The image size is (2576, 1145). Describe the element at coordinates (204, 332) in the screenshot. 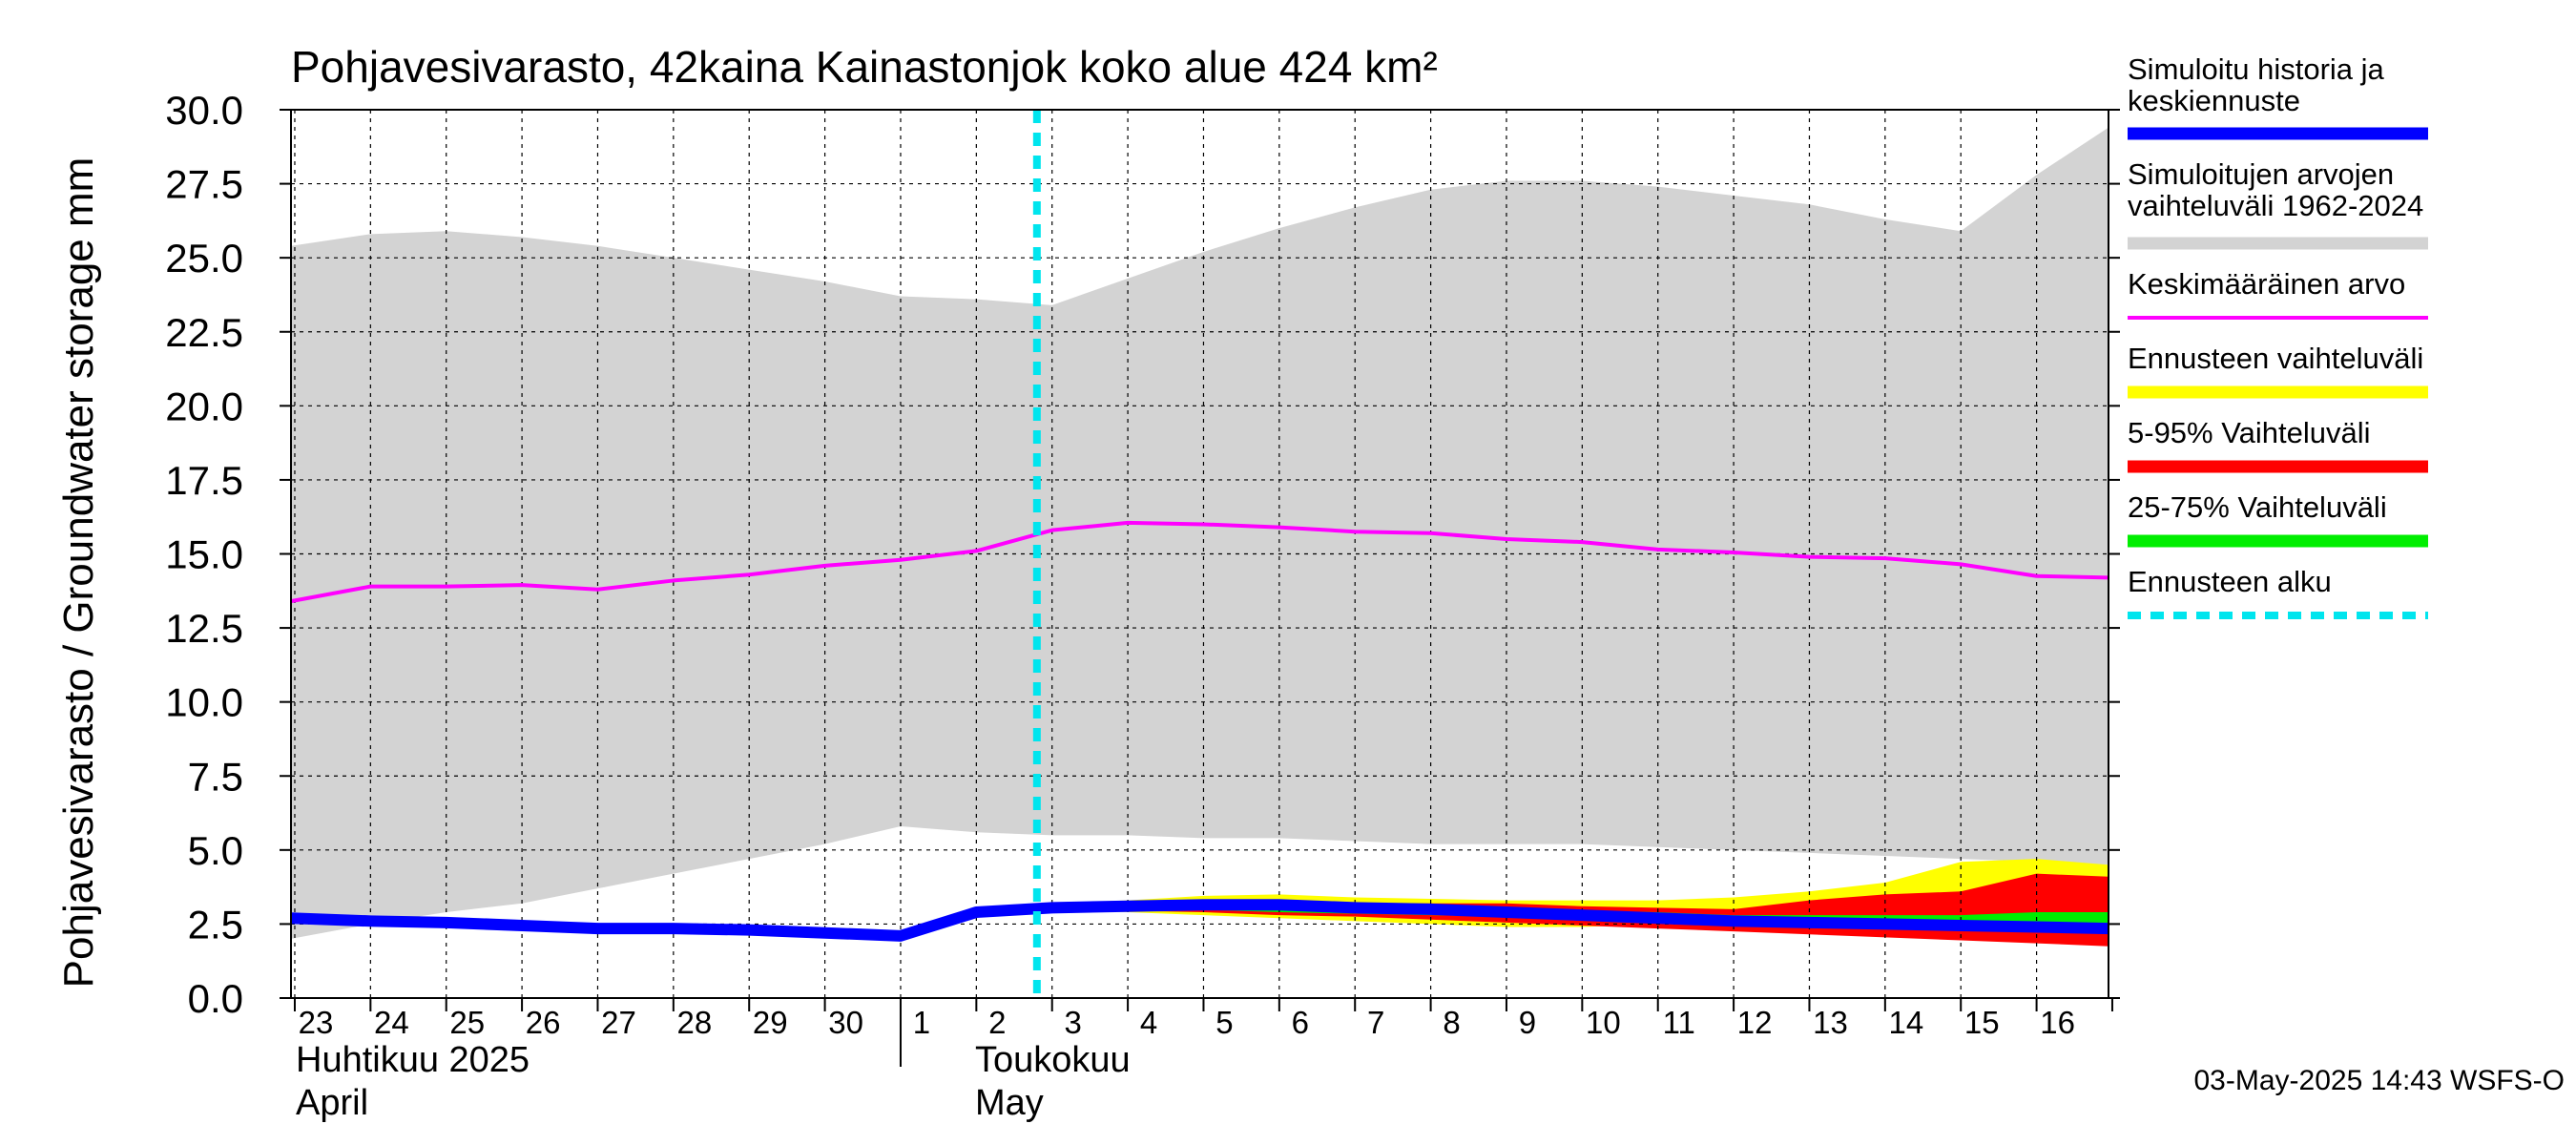

I see `y-tick-label: 22.5` at that location.